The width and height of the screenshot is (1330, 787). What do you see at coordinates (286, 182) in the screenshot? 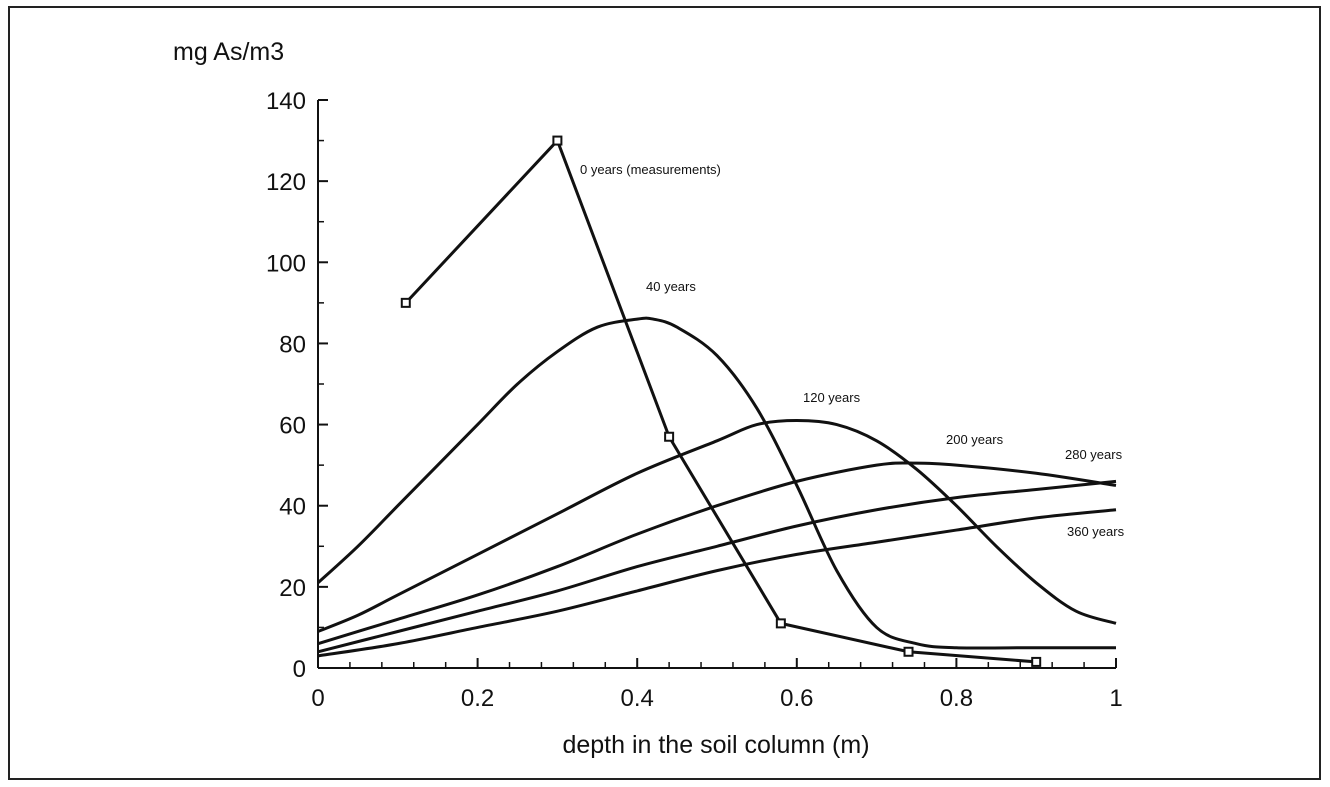
I see `y-tick-label: 120` at bounding box center [286, 182].